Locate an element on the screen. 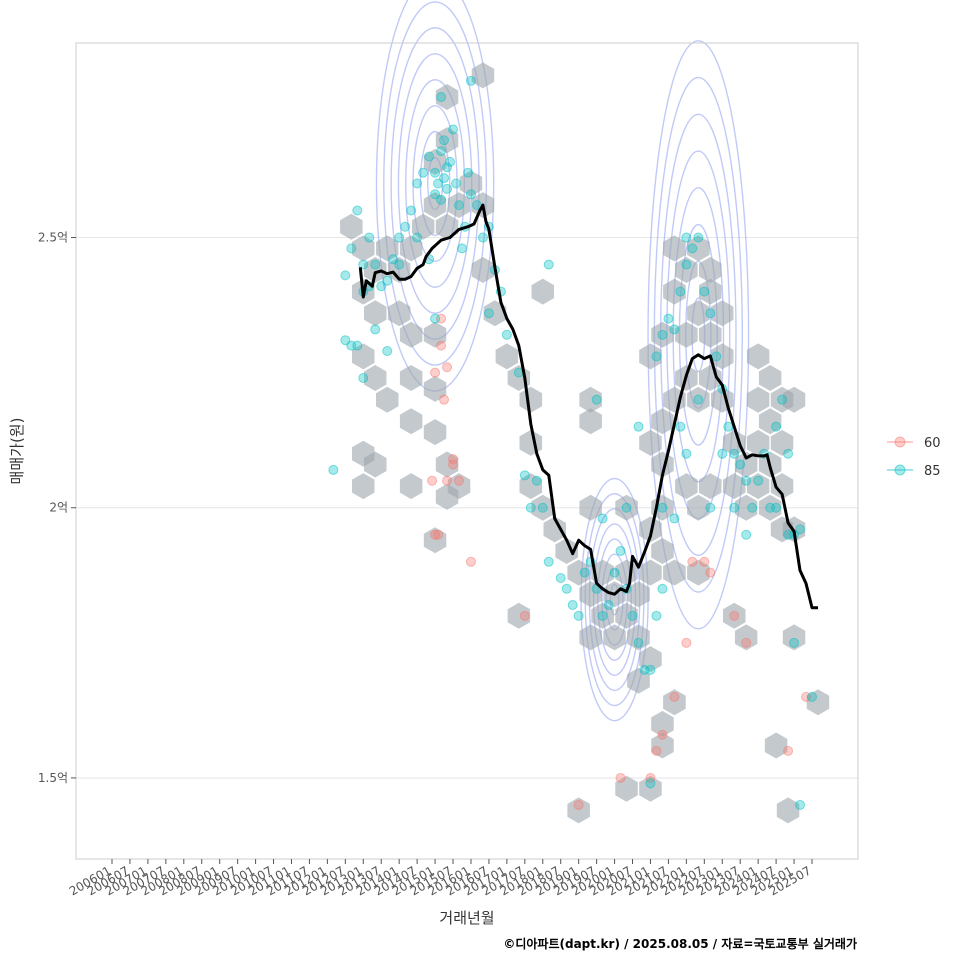 This screenshot has height=960, width=960. legend-label: 85 is located at coordinates (932, 471).